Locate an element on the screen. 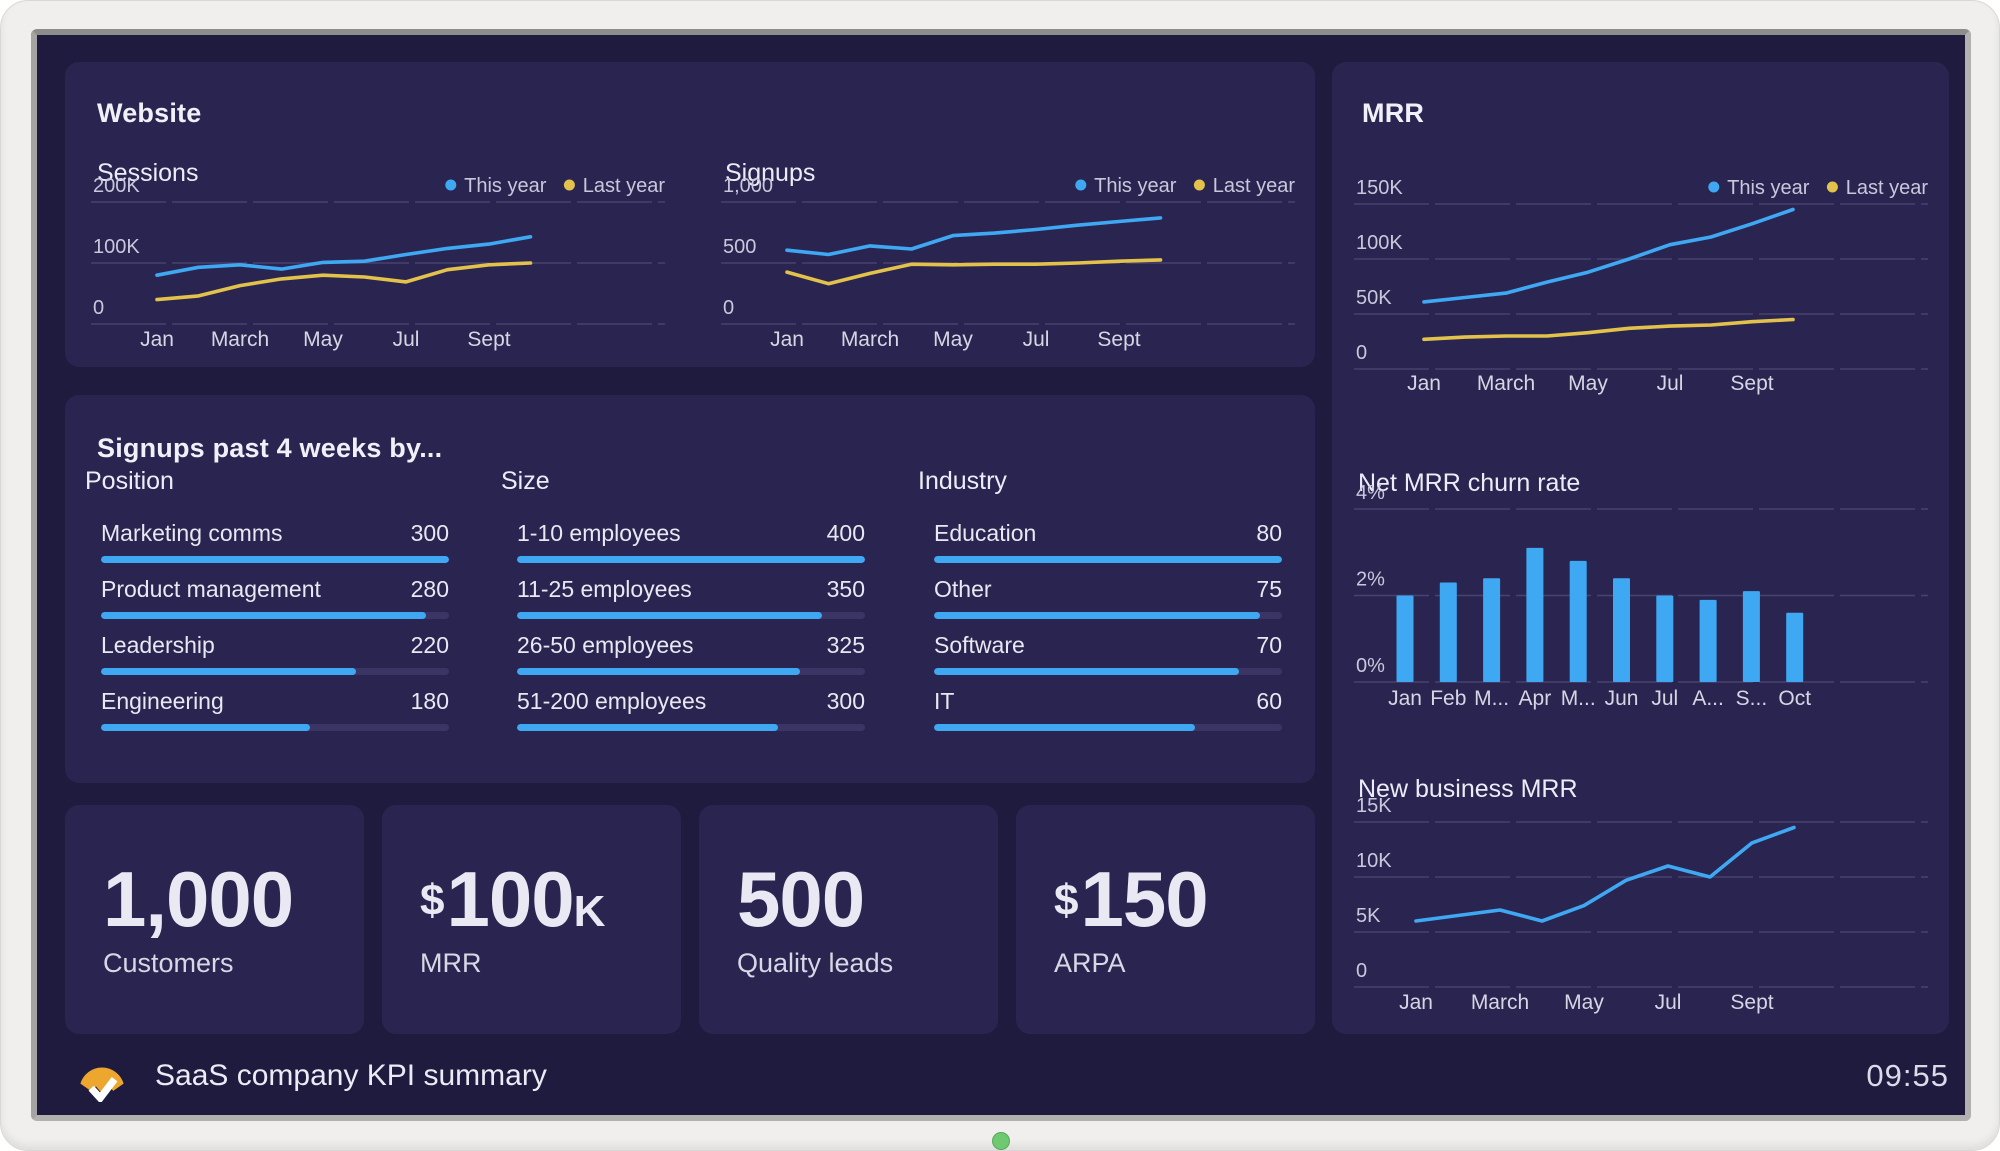  leaderboard-row-value: 220 is located at coordinates (429, 645).